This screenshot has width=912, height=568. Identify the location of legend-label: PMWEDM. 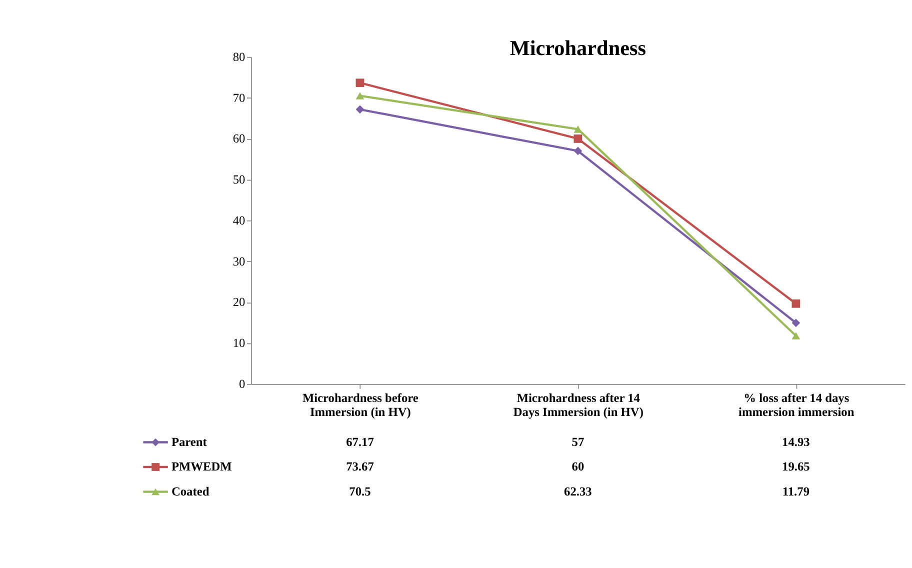
(201, 467).